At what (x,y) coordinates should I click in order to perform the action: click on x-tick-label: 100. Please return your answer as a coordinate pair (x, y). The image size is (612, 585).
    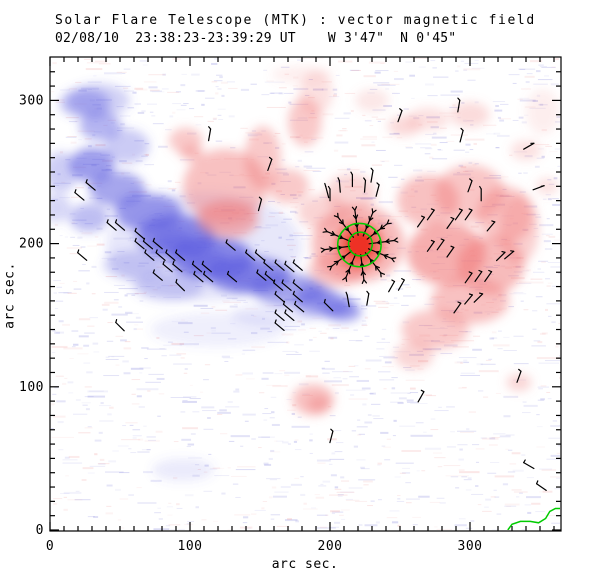
    Looking at the image, I should click on (190, 546).